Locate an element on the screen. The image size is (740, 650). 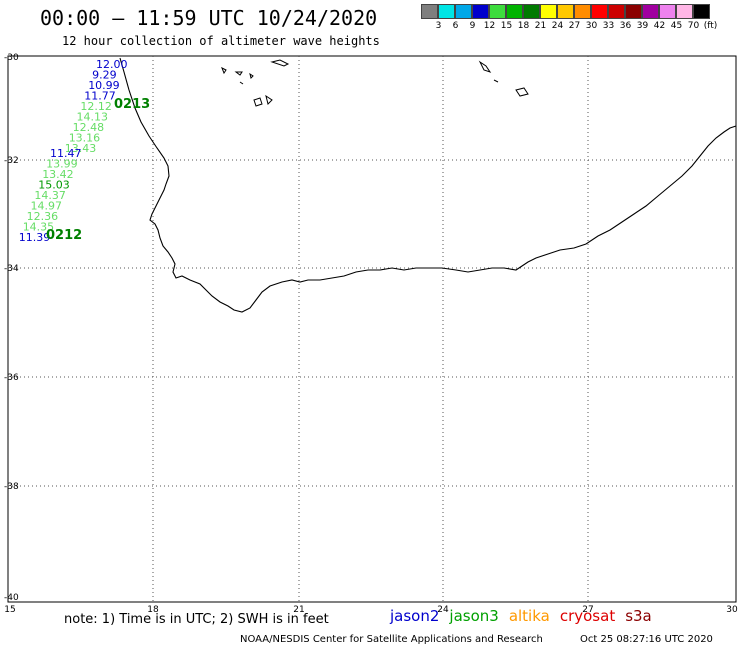
colorbar-label: 3 is located at coordinates (438, 26).